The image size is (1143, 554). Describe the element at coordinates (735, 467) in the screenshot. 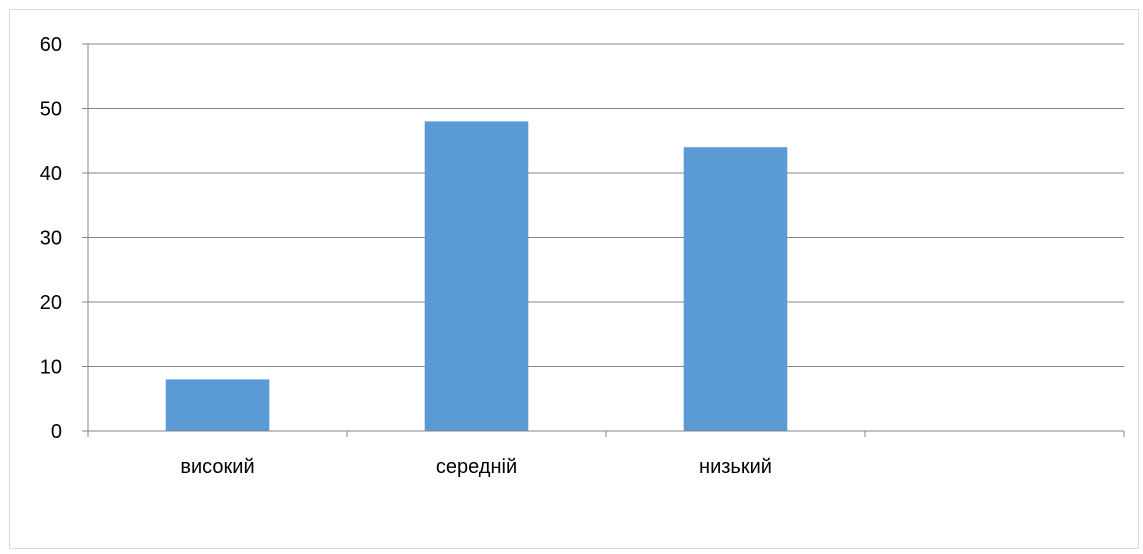

I see `x-tick-label: низький` at that location.